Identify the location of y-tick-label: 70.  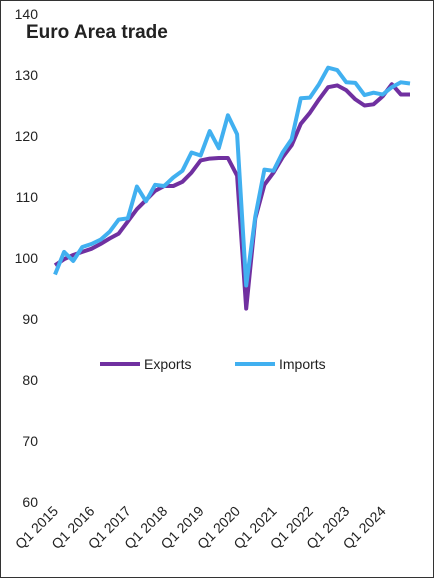
(30, 441).